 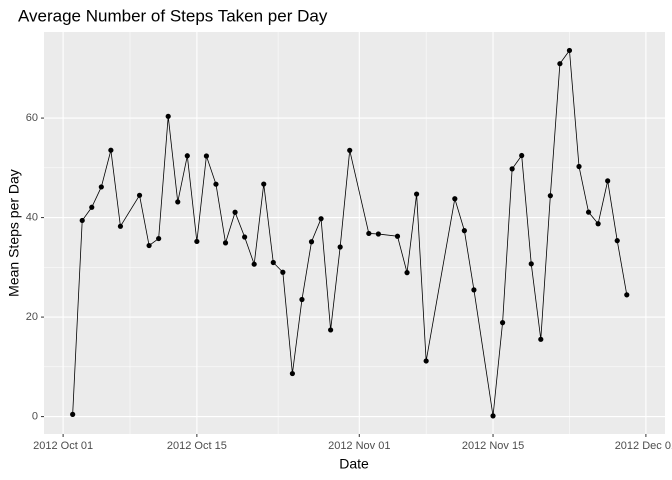 I want to click on y-axis-label: Mean Steps per Day, so click(x=14, y=233).